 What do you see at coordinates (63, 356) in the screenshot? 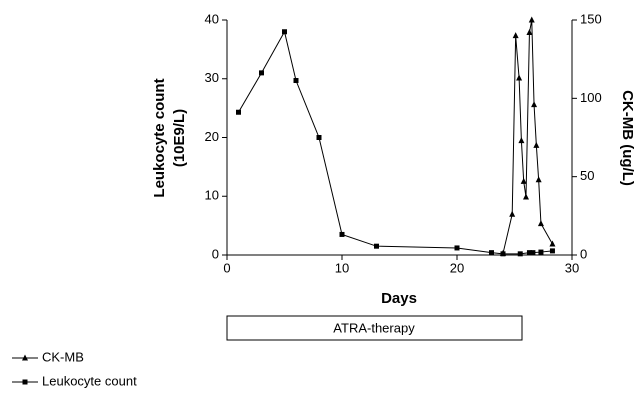
I see `legend-label: CK-MB` at bounding box center [63, 356].